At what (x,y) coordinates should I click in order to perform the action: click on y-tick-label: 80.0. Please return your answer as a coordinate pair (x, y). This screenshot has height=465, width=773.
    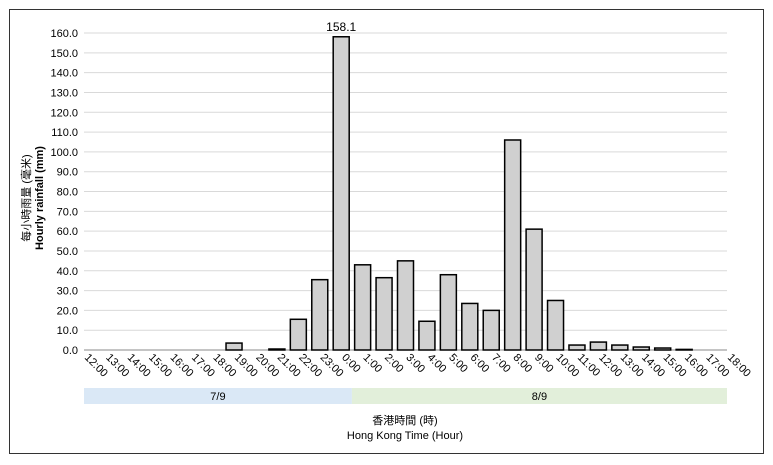
    Looking at the image, I should click on (67, 193).